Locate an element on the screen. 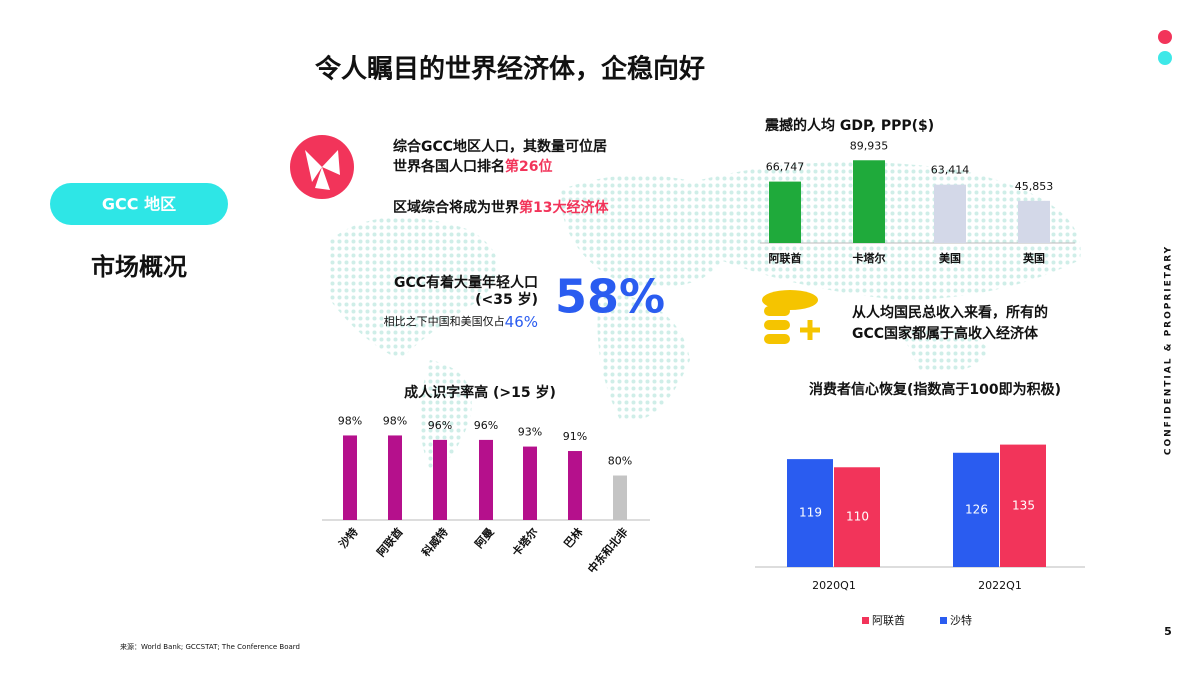 Image resolution: width=1200 pixels, height=675 pixels. population-highlight: 第26位 is located at coordinates (528, 166).